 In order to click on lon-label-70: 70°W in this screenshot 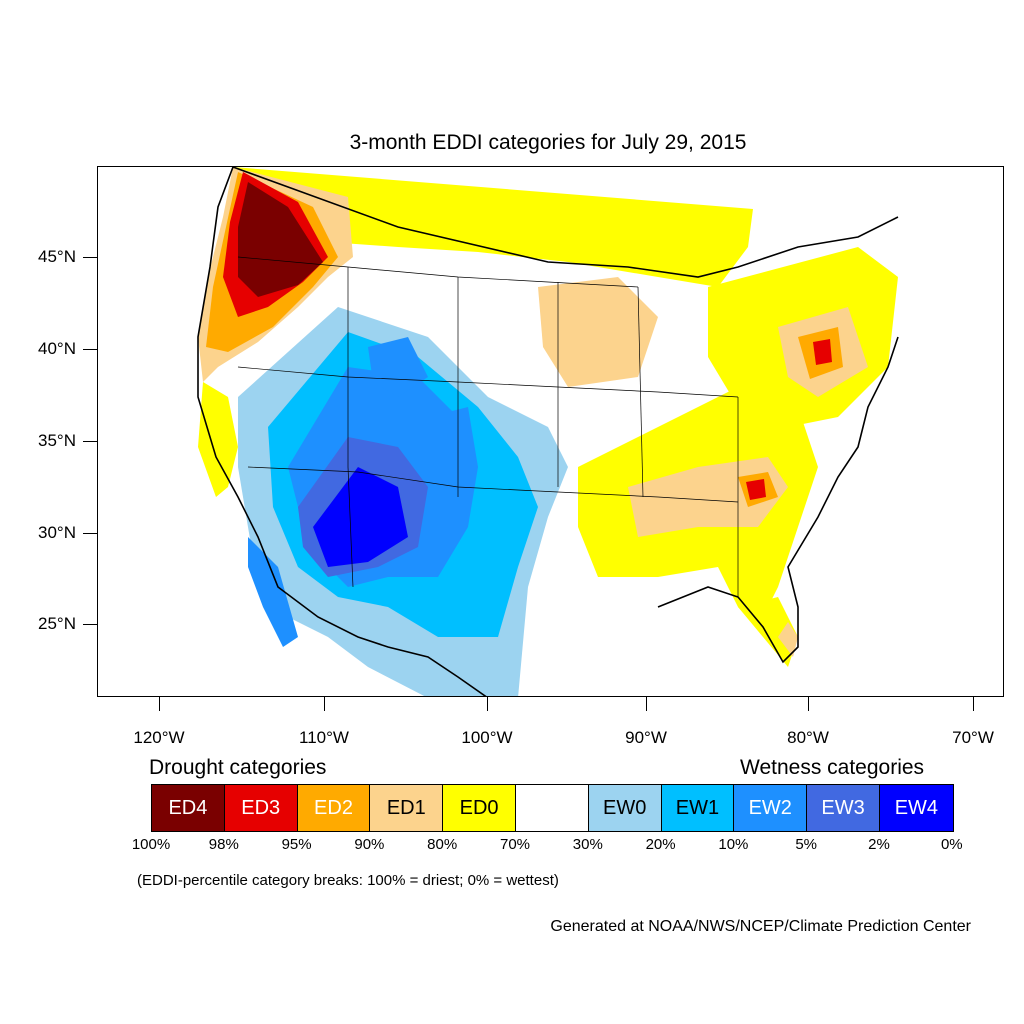, I will do `click(973, 737)`.